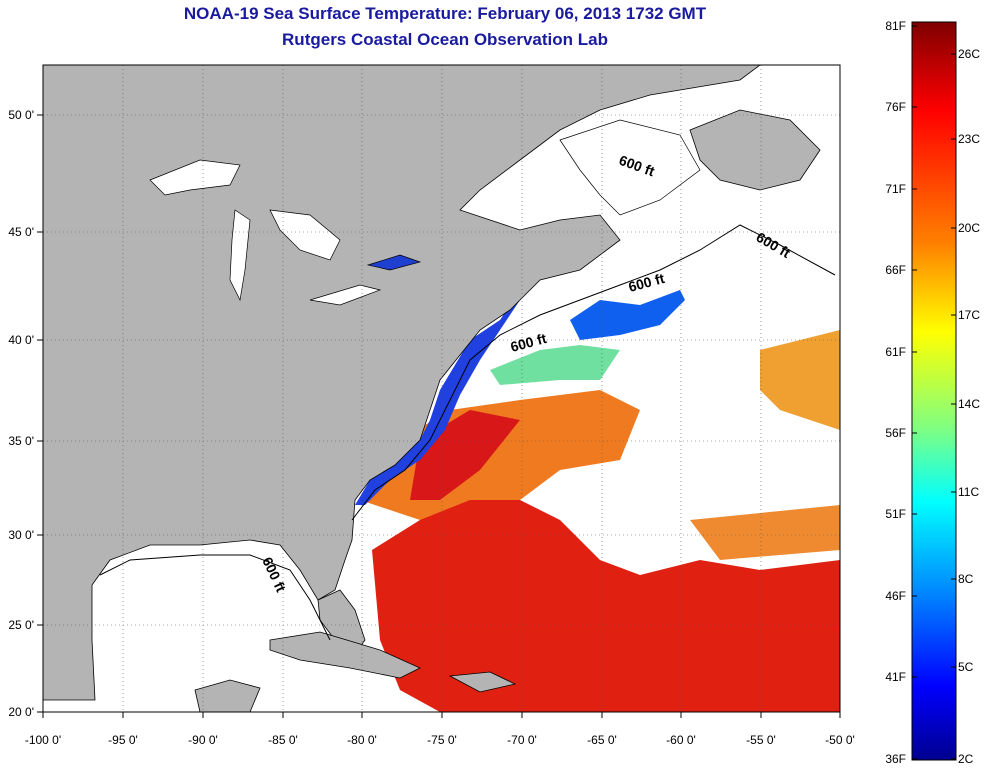 The height and width of the screenshot is (770, 984). What do you see at coordinates (345, 655) in the screenshot?
I see `cuba` at bounding box center [345, 655].